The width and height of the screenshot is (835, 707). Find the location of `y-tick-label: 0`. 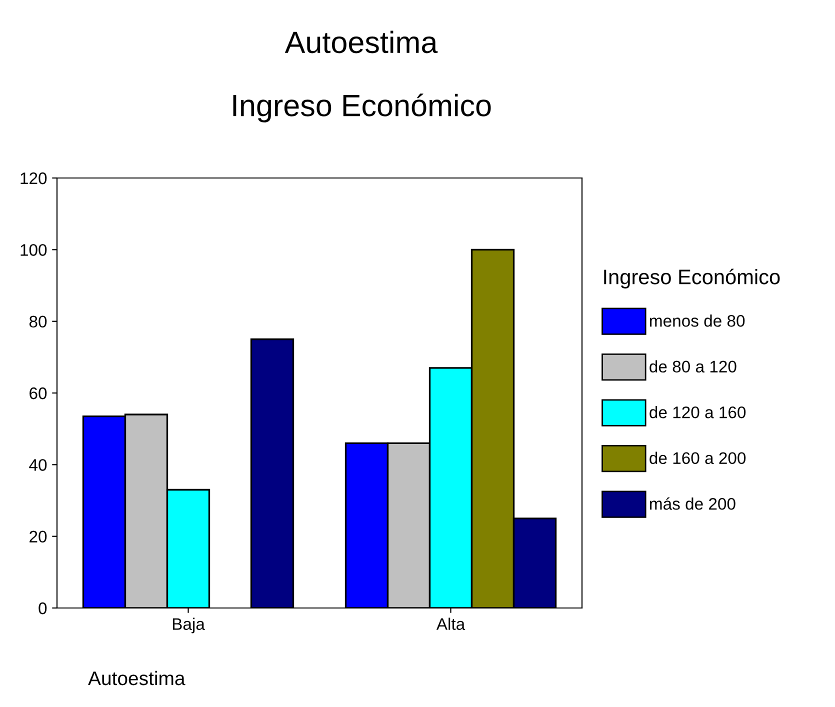

y-tick-label: 0 is located at coordinates (42, 608).